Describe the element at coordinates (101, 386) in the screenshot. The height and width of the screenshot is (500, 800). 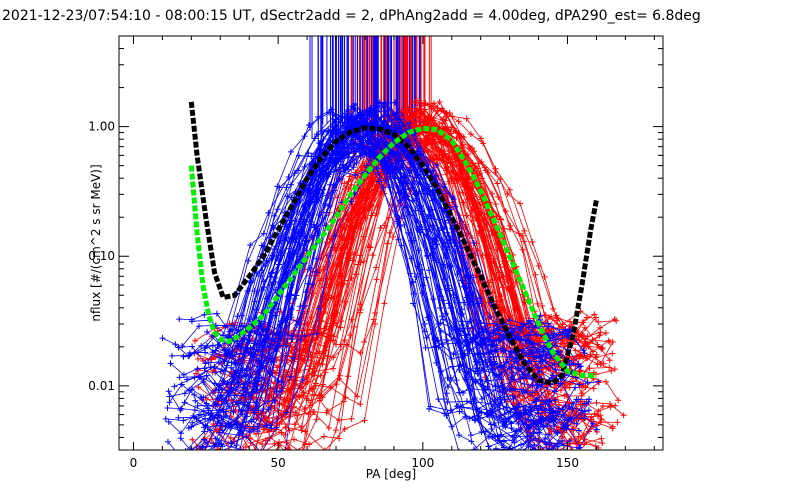
I see `y-tick-label: 0.01` at that location.